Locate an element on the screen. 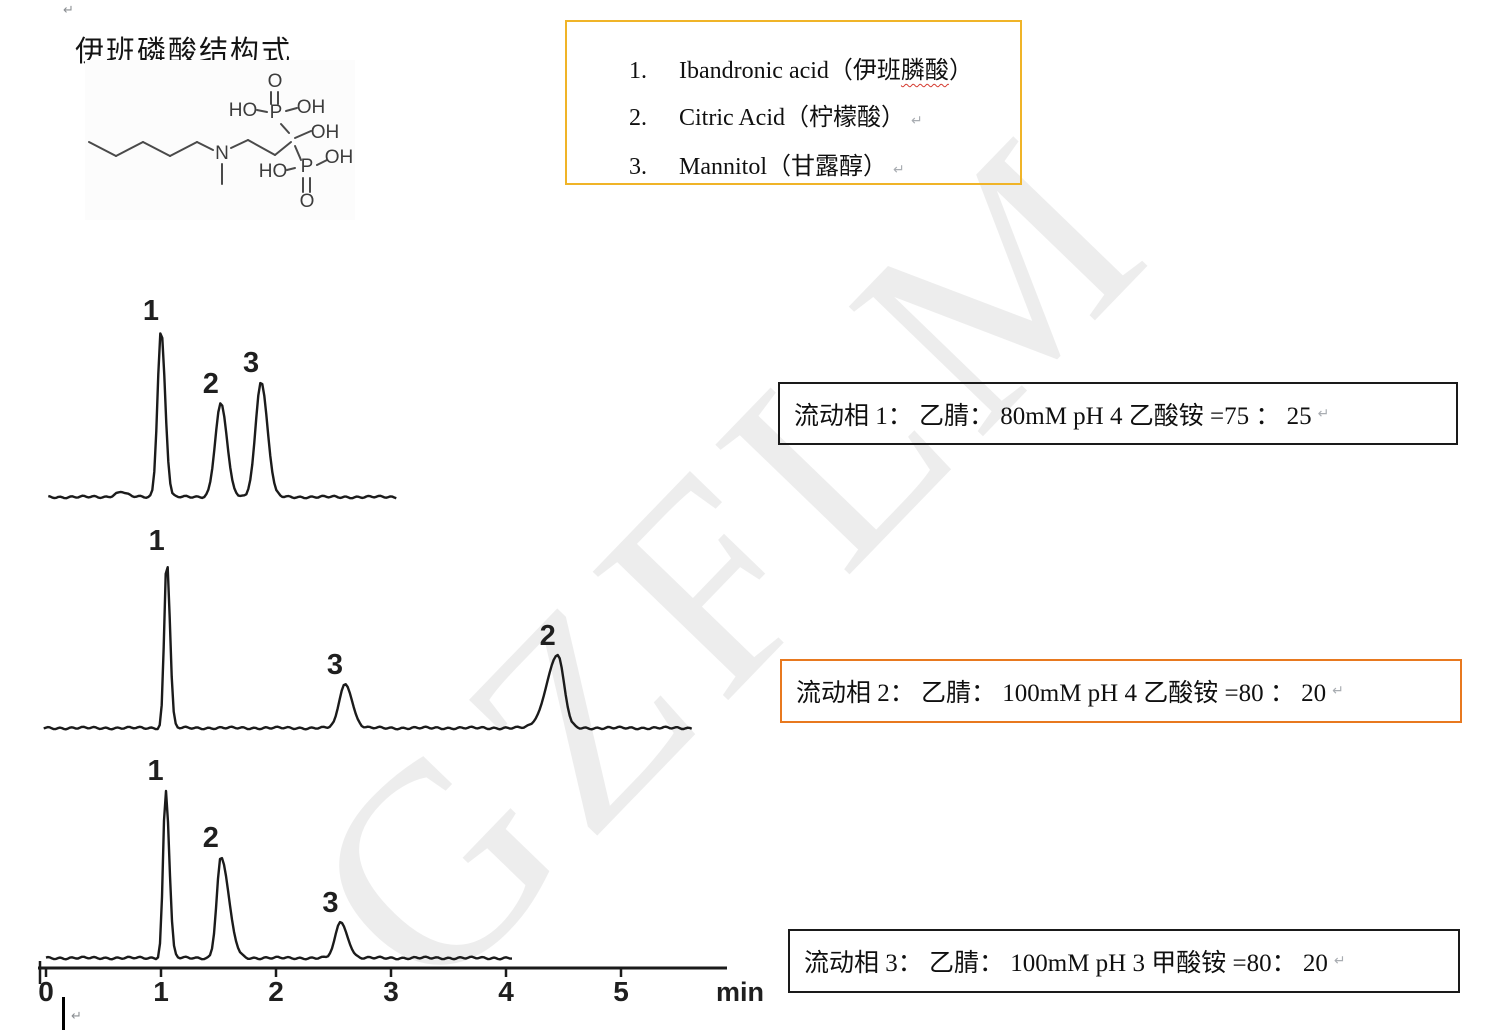 This screenshot has width=1509, height=1031. legend-item-label: ） is located at coordinates (960, 71).